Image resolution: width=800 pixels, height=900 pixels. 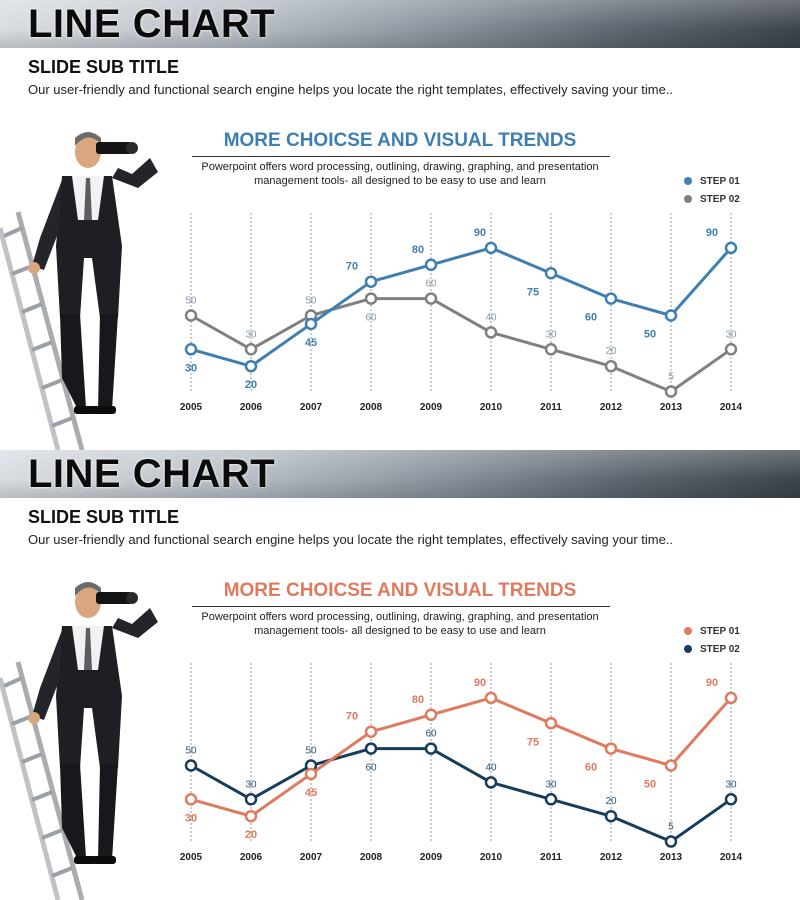 I want to click on legend-label: STEP 02, so click(x=720, y=649).